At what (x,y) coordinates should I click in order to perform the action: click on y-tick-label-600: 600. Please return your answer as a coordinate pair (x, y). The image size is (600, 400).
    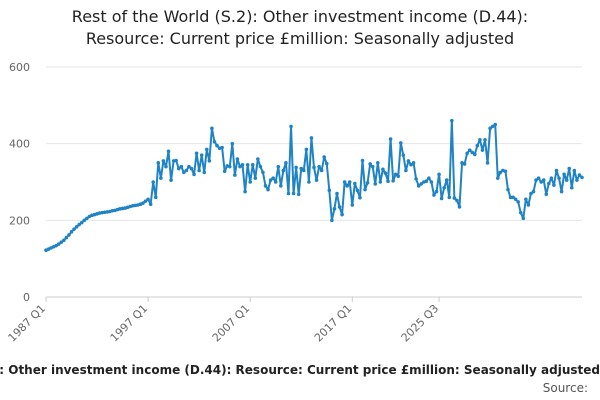
    Looking at the image, I should click on (19, 67).